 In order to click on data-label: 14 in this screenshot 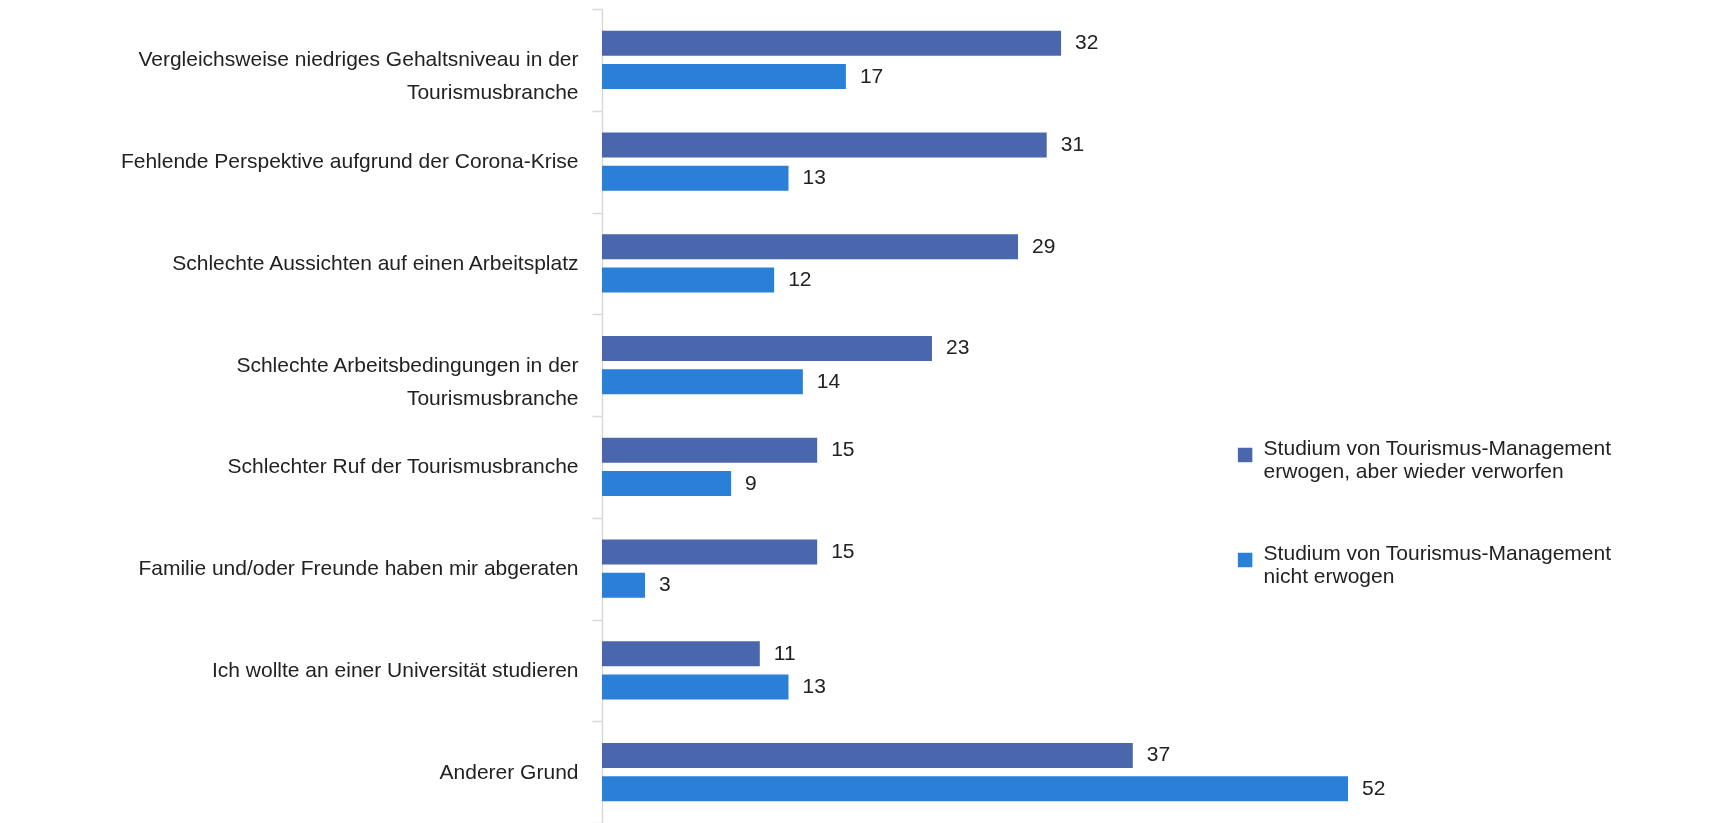, I will do `click(828, 380)`.